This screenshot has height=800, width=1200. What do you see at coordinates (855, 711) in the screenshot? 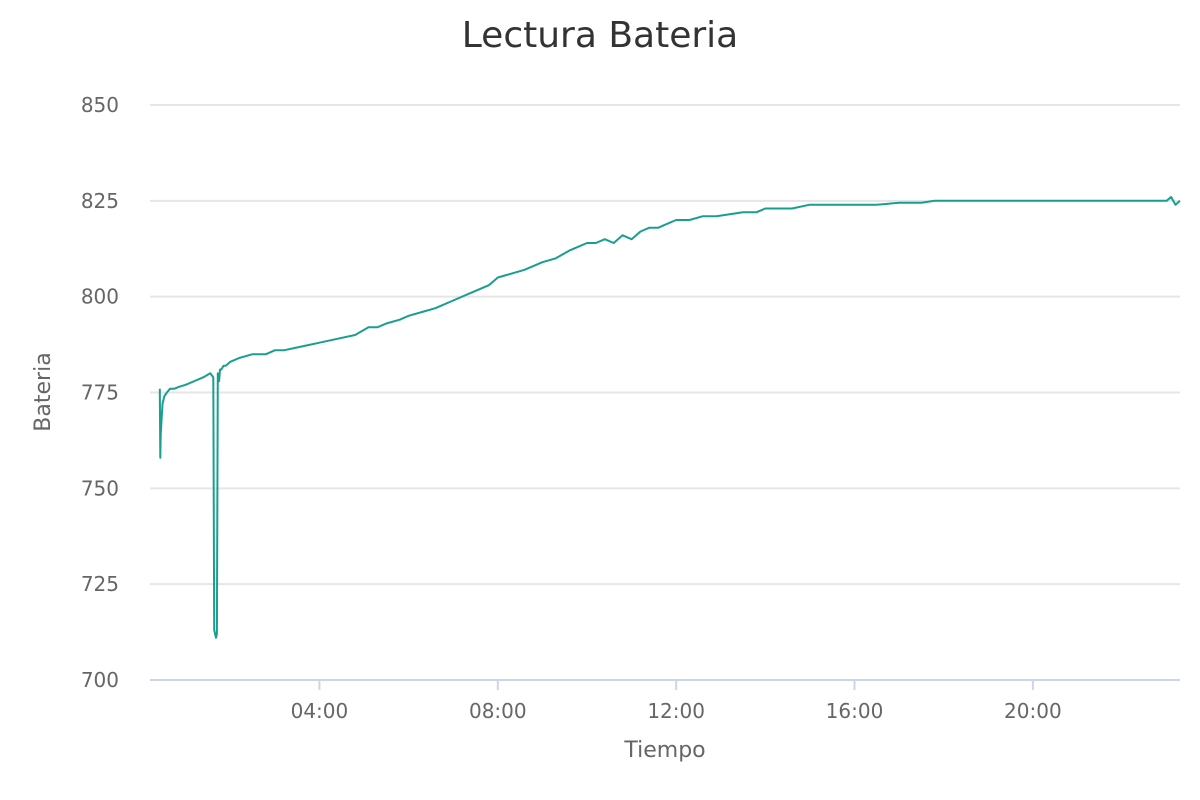
I see `x-tick-label: 16:00` at bounding box center [855, 711].